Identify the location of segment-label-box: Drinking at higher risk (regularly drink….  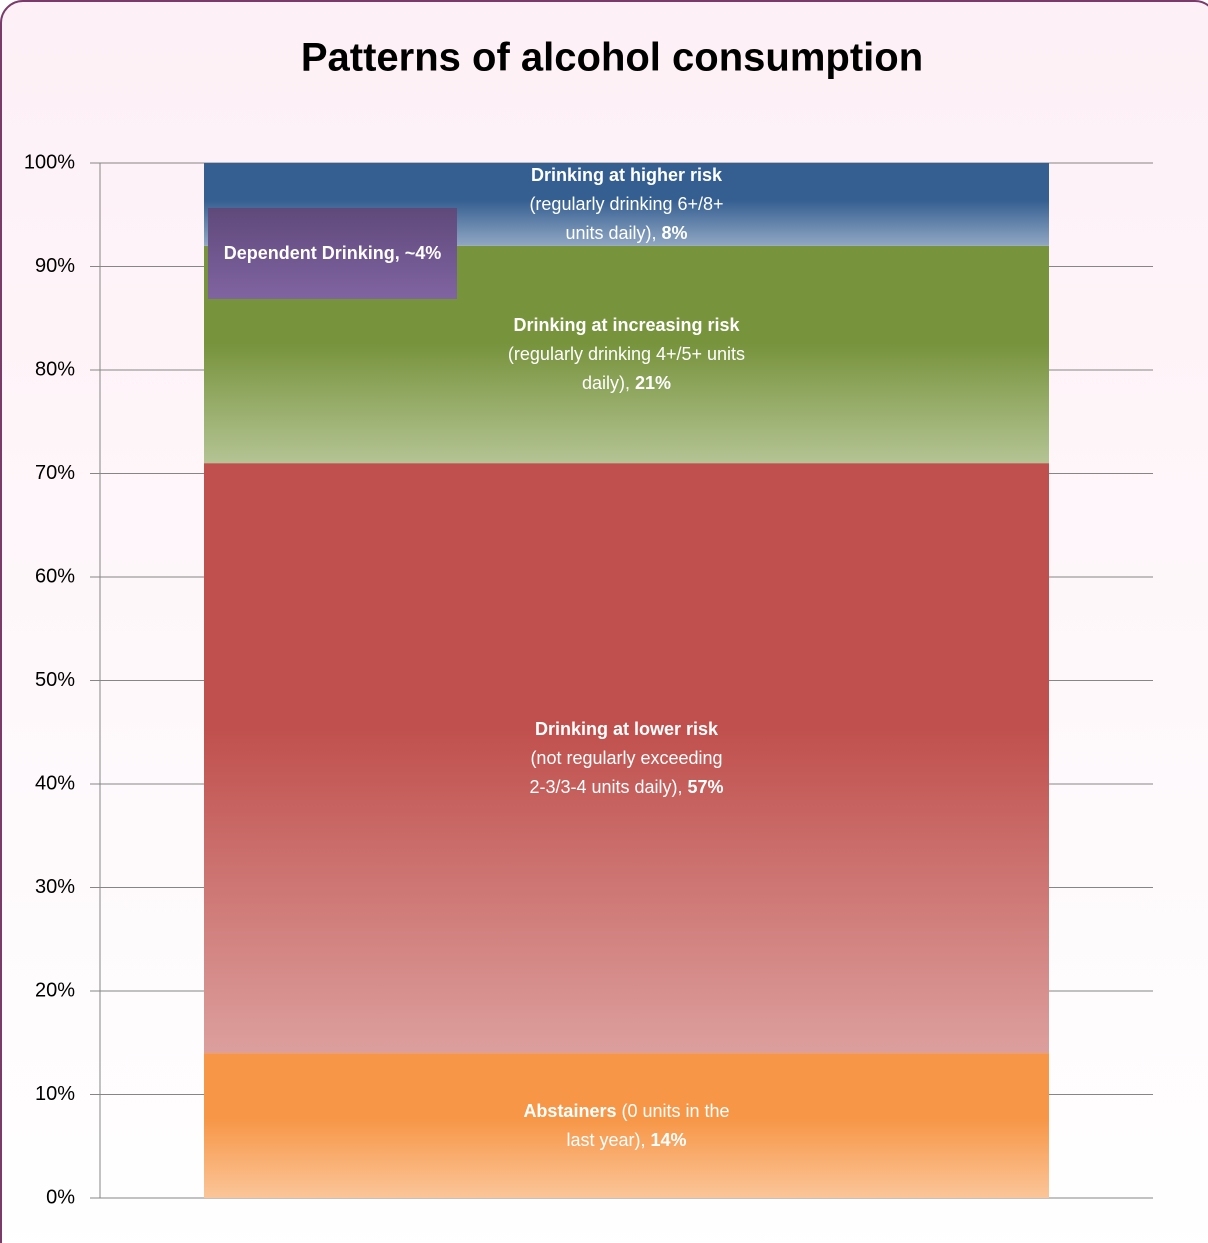
(626, 204).